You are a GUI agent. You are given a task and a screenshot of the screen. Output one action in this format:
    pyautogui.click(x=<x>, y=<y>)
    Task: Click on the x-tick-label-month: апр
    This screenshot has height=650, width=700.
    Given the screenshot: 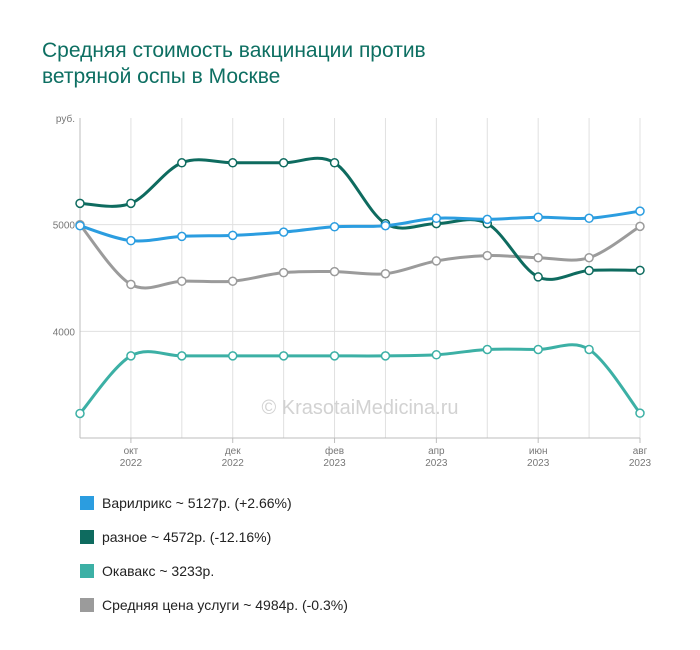 What is the action you would take?
    pyautogui.click(x=436, y=451)
    